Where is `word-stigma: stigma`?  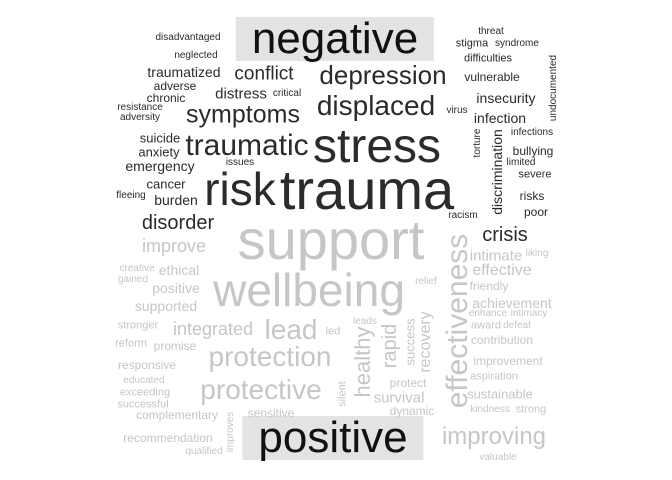
word-stigma: stigma is located at coordinates (472, 43).